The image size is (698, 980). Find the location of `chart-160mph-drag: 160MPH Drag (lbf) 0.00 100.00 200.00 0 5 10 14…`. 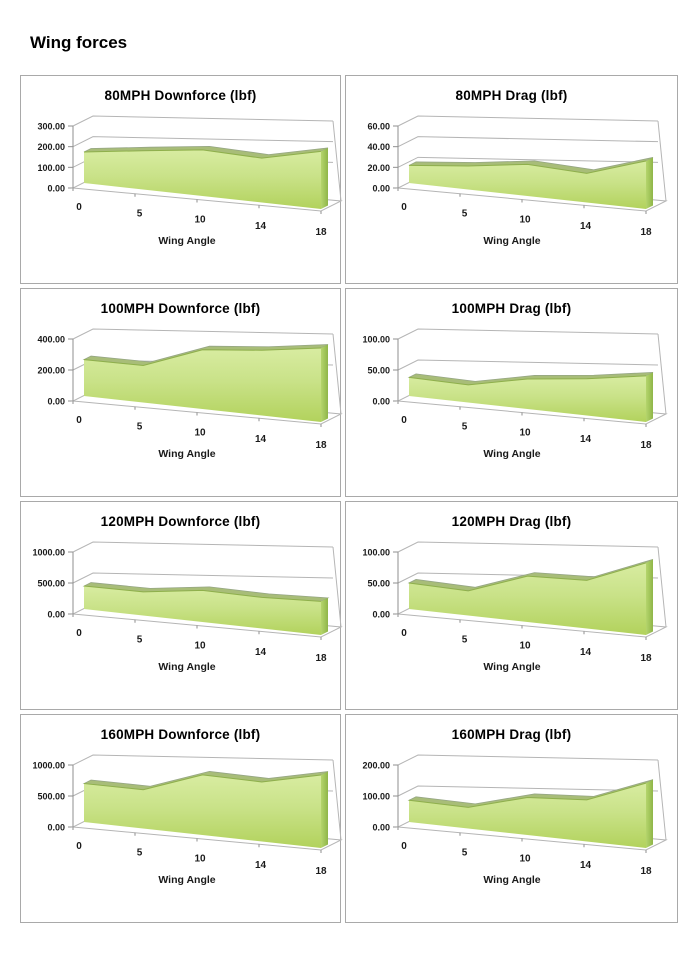

chart-160mph-drag: 160MPH Drag (lbf) 0.00 100.00 200.00 0 5 10 14… is located at coordinates (511, 818).